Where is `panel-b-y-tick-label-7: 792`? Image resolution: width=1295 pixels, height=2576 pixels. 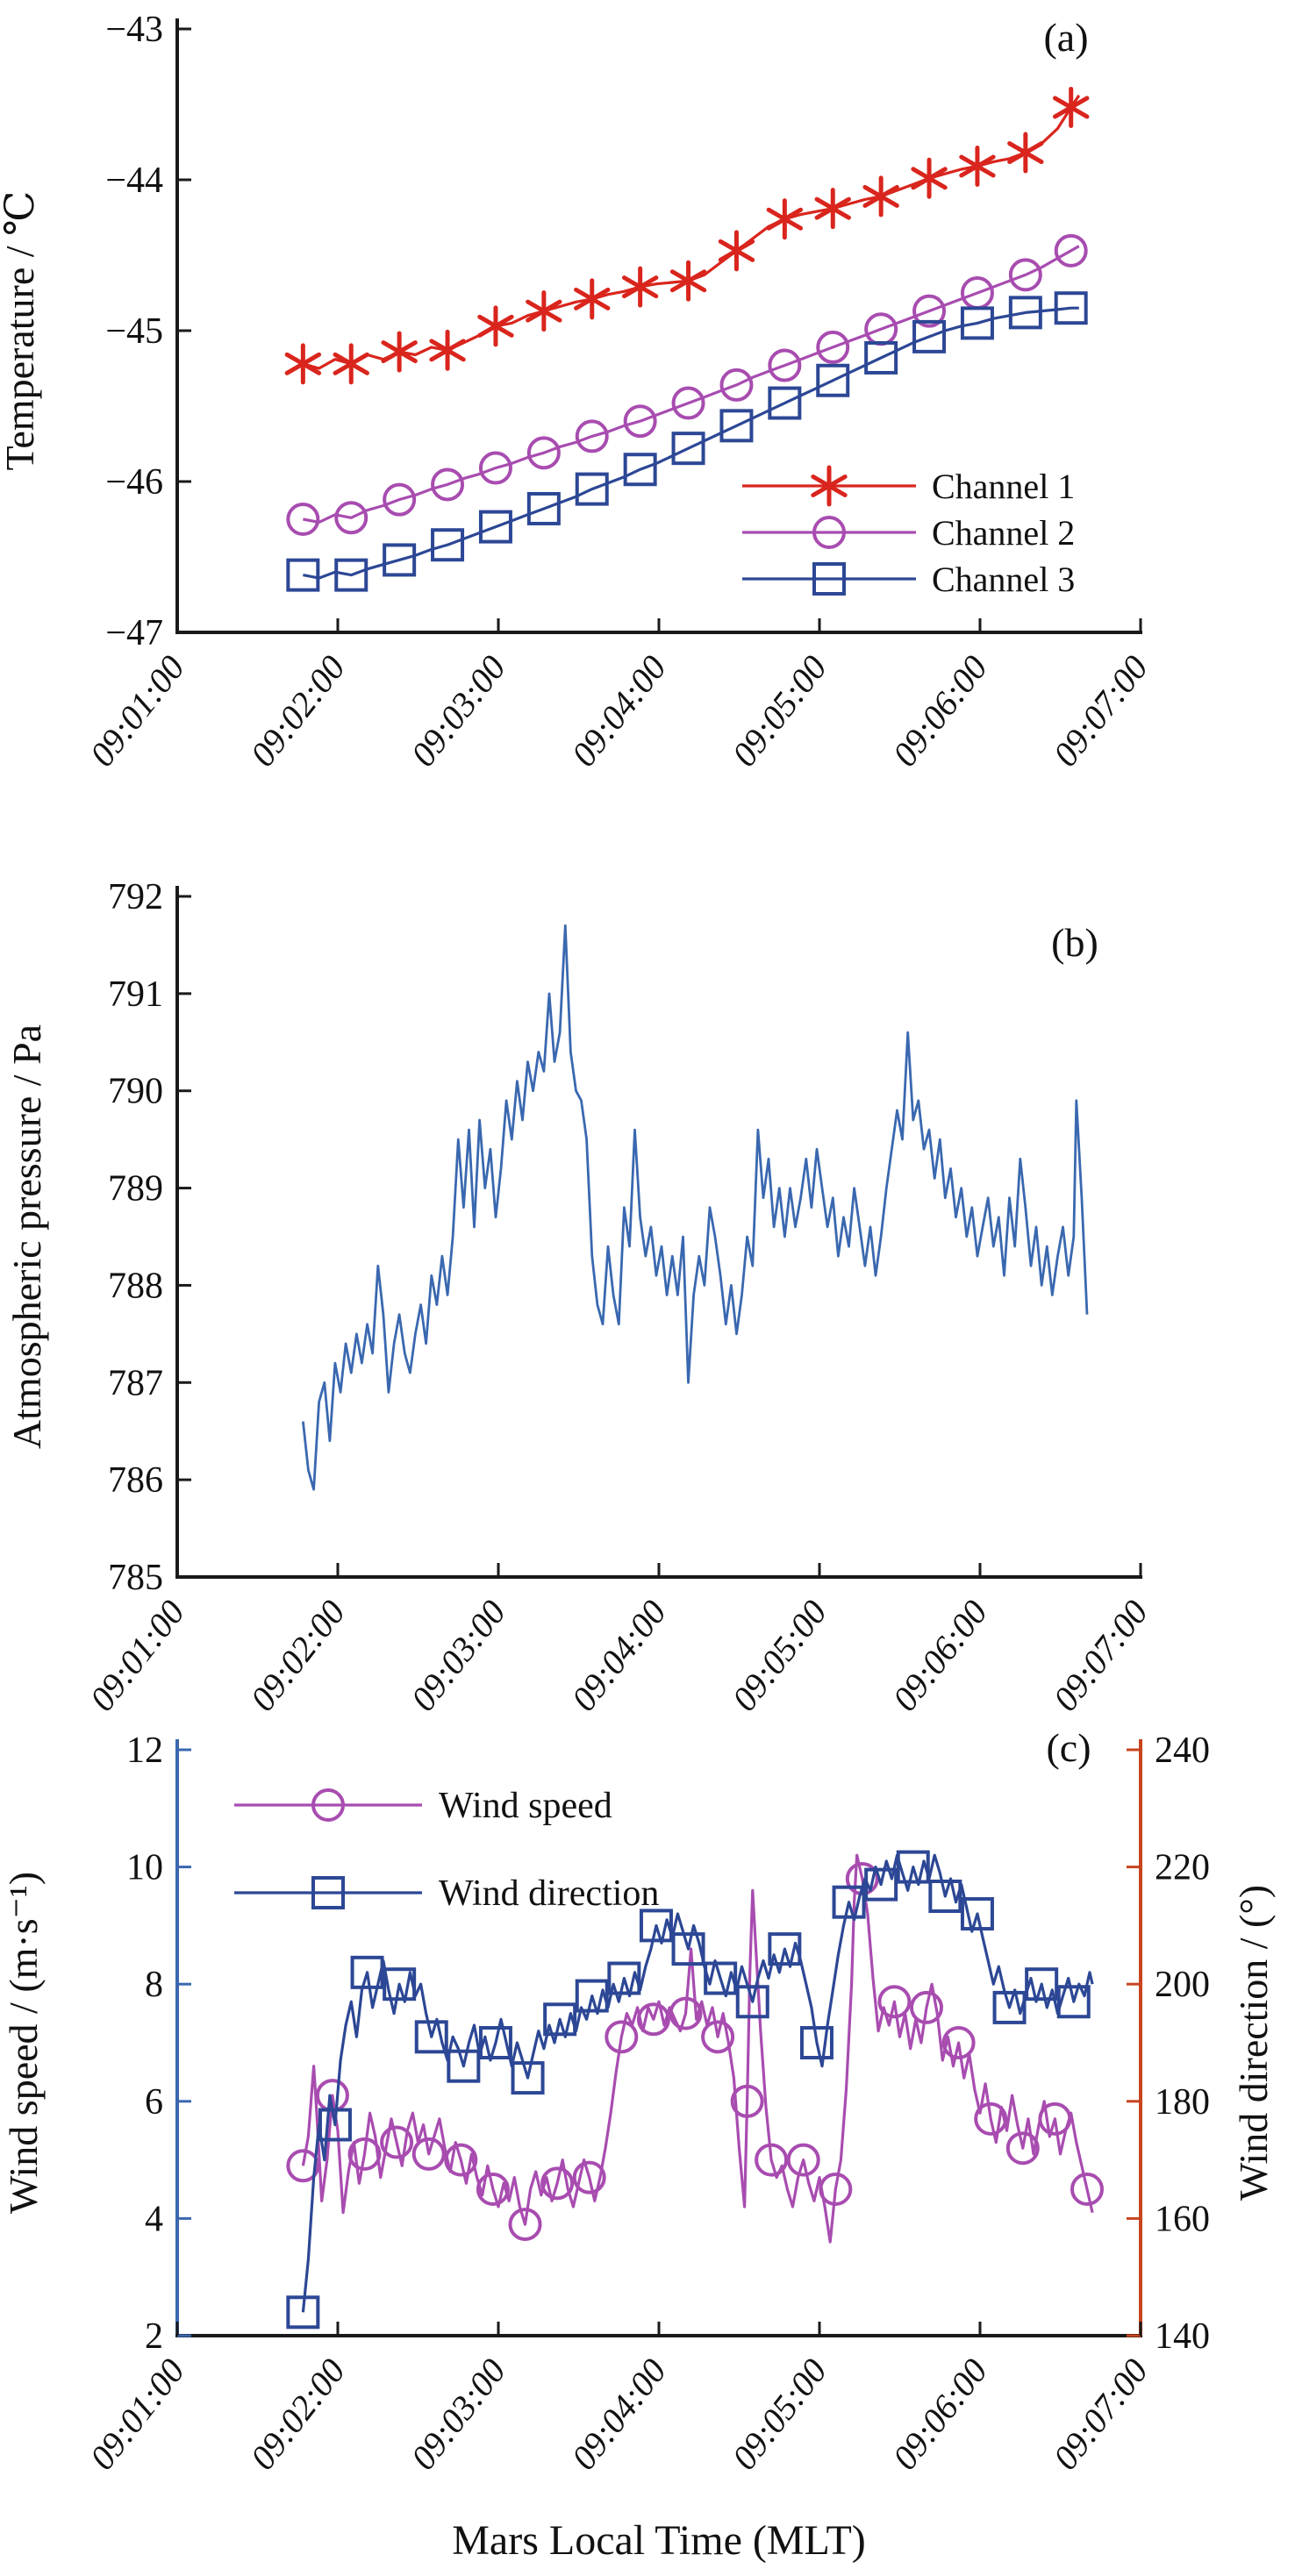 panel-b-y-tick-label-7: 792 is located at coordinates (136, 897).